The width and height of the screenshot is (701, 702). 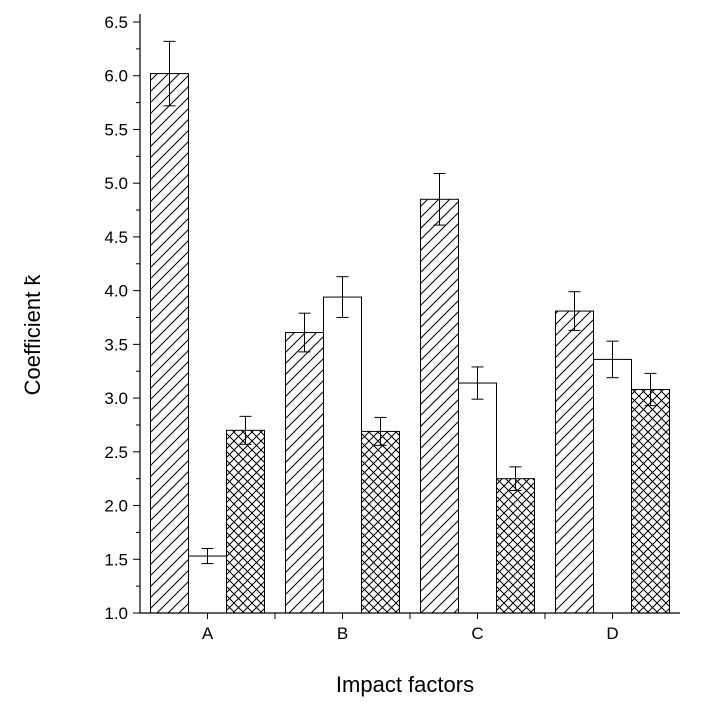 What do you see at coordinates (116, 559) in the screenshot?
I see `y-tick-label: 1.5` at bounding box center [116, 559].